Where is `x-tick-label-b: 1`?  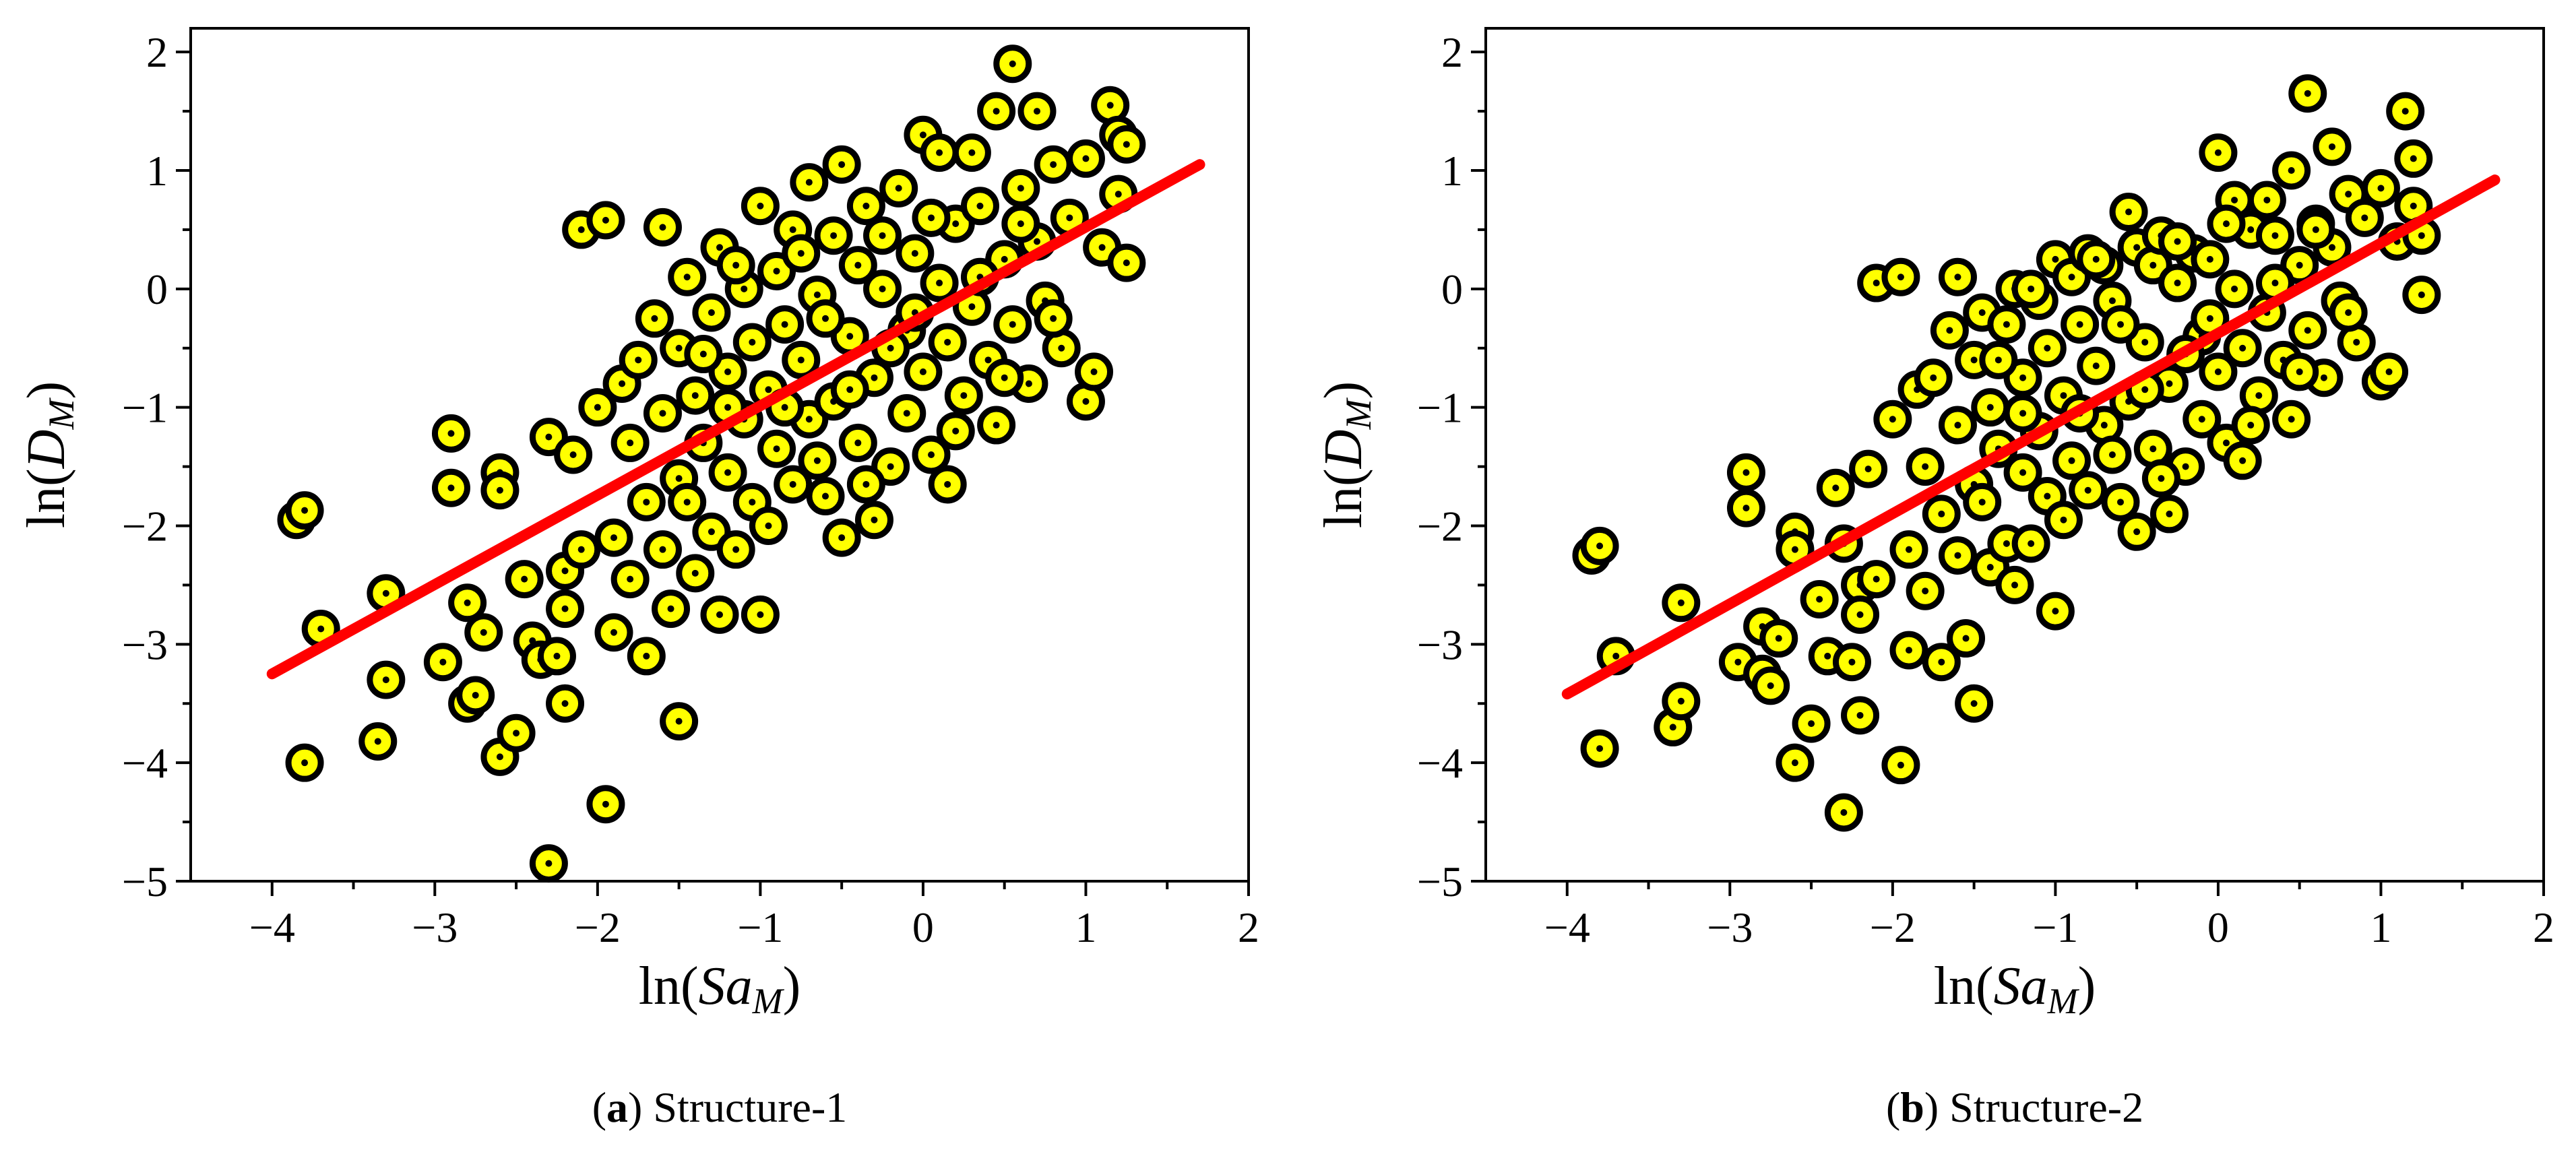 x-tick-label-b: 1 is located at coordinates (2380, 927).